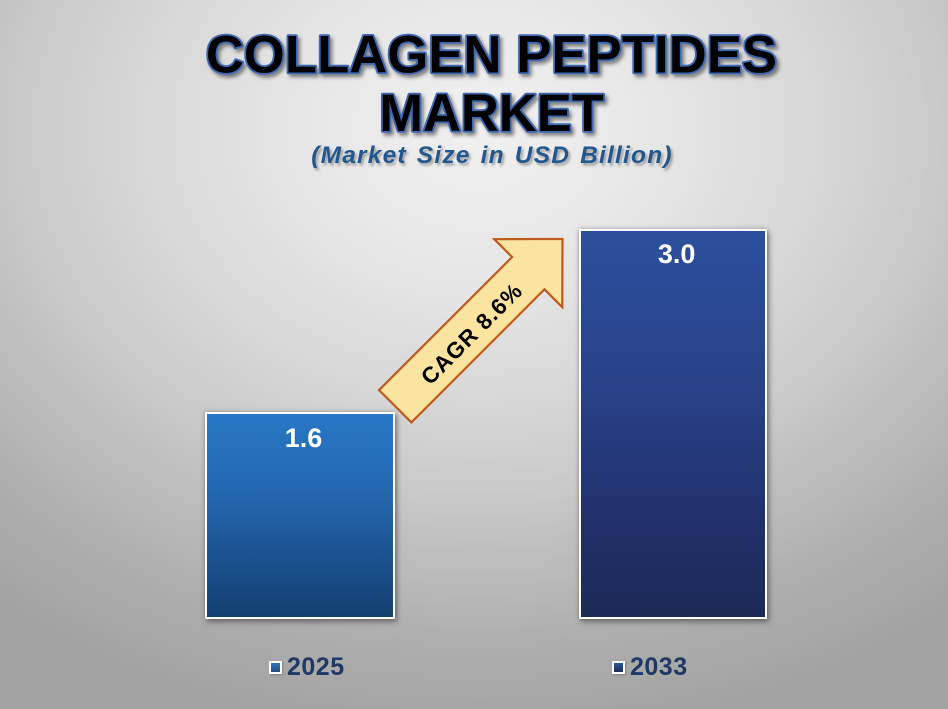  What do you see at coordinates (491, 54) in the screenshot?
I see `svg-text: COLLAGEN PEPTIDES` at bounding box center [491, 54].